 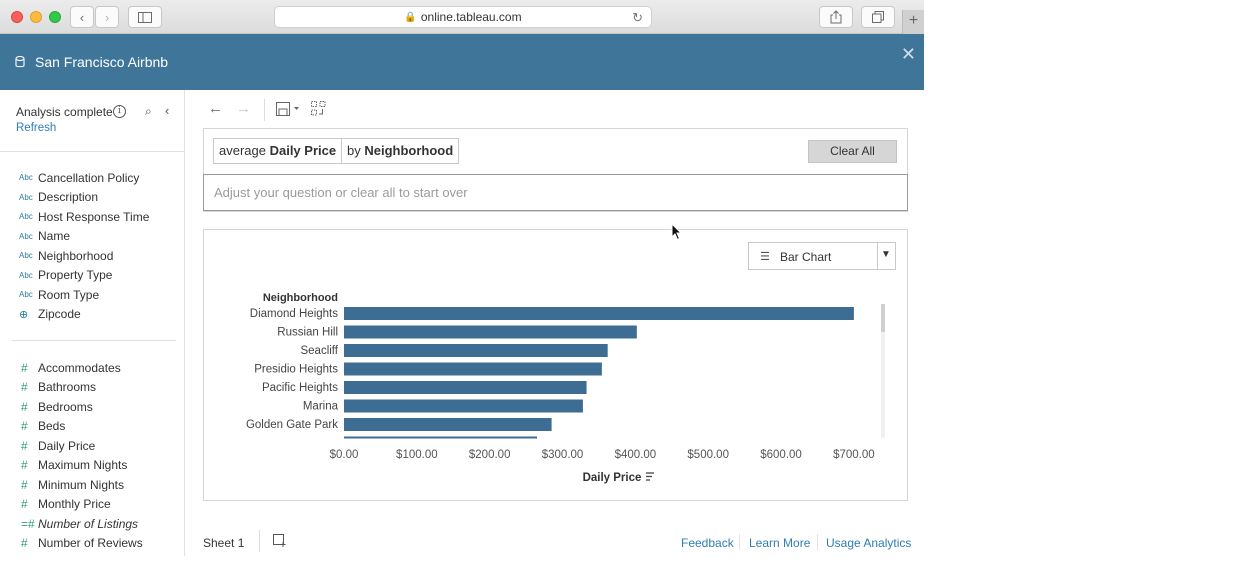 I want to click on usage-analytics-link: Usage Analytics, so click(x=869, y=543).